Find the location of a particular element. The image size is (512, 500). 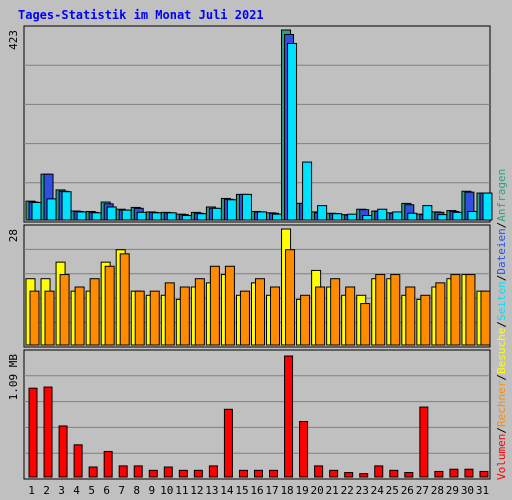

panel-middle-max-label: 28 is located at coordinates (13, 235).